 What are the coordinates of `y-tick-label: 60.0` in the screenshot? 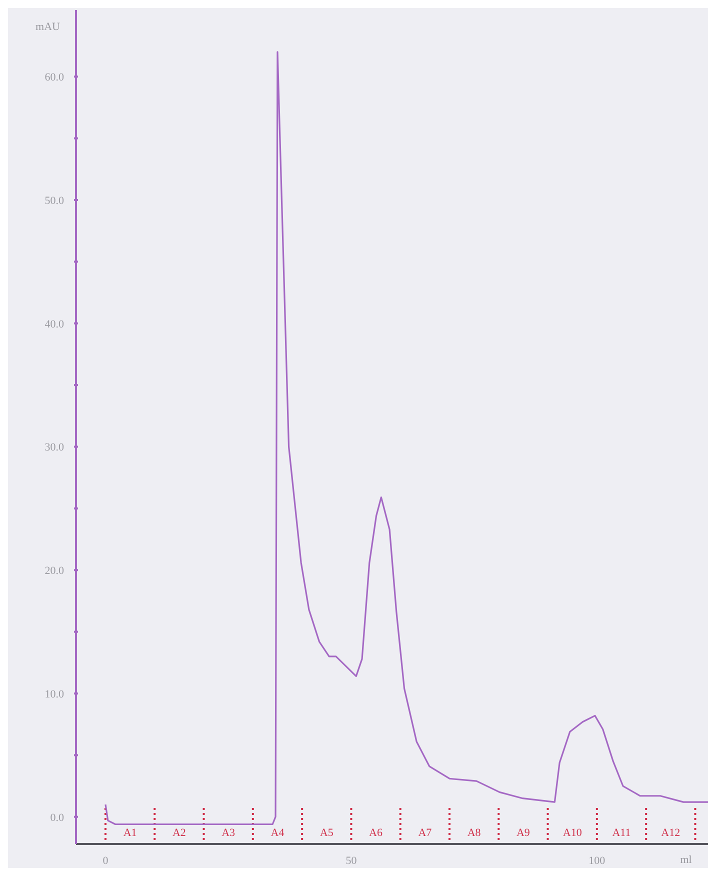 It's located at (54, 78).